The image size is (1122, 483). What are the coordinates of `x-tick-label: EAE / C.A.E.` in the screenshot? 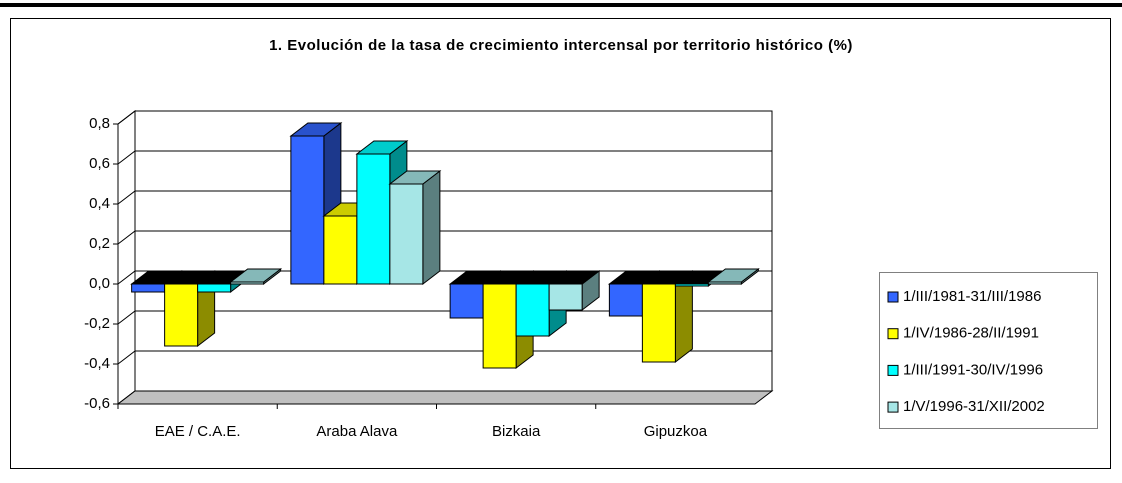 It's located at (198, 431).